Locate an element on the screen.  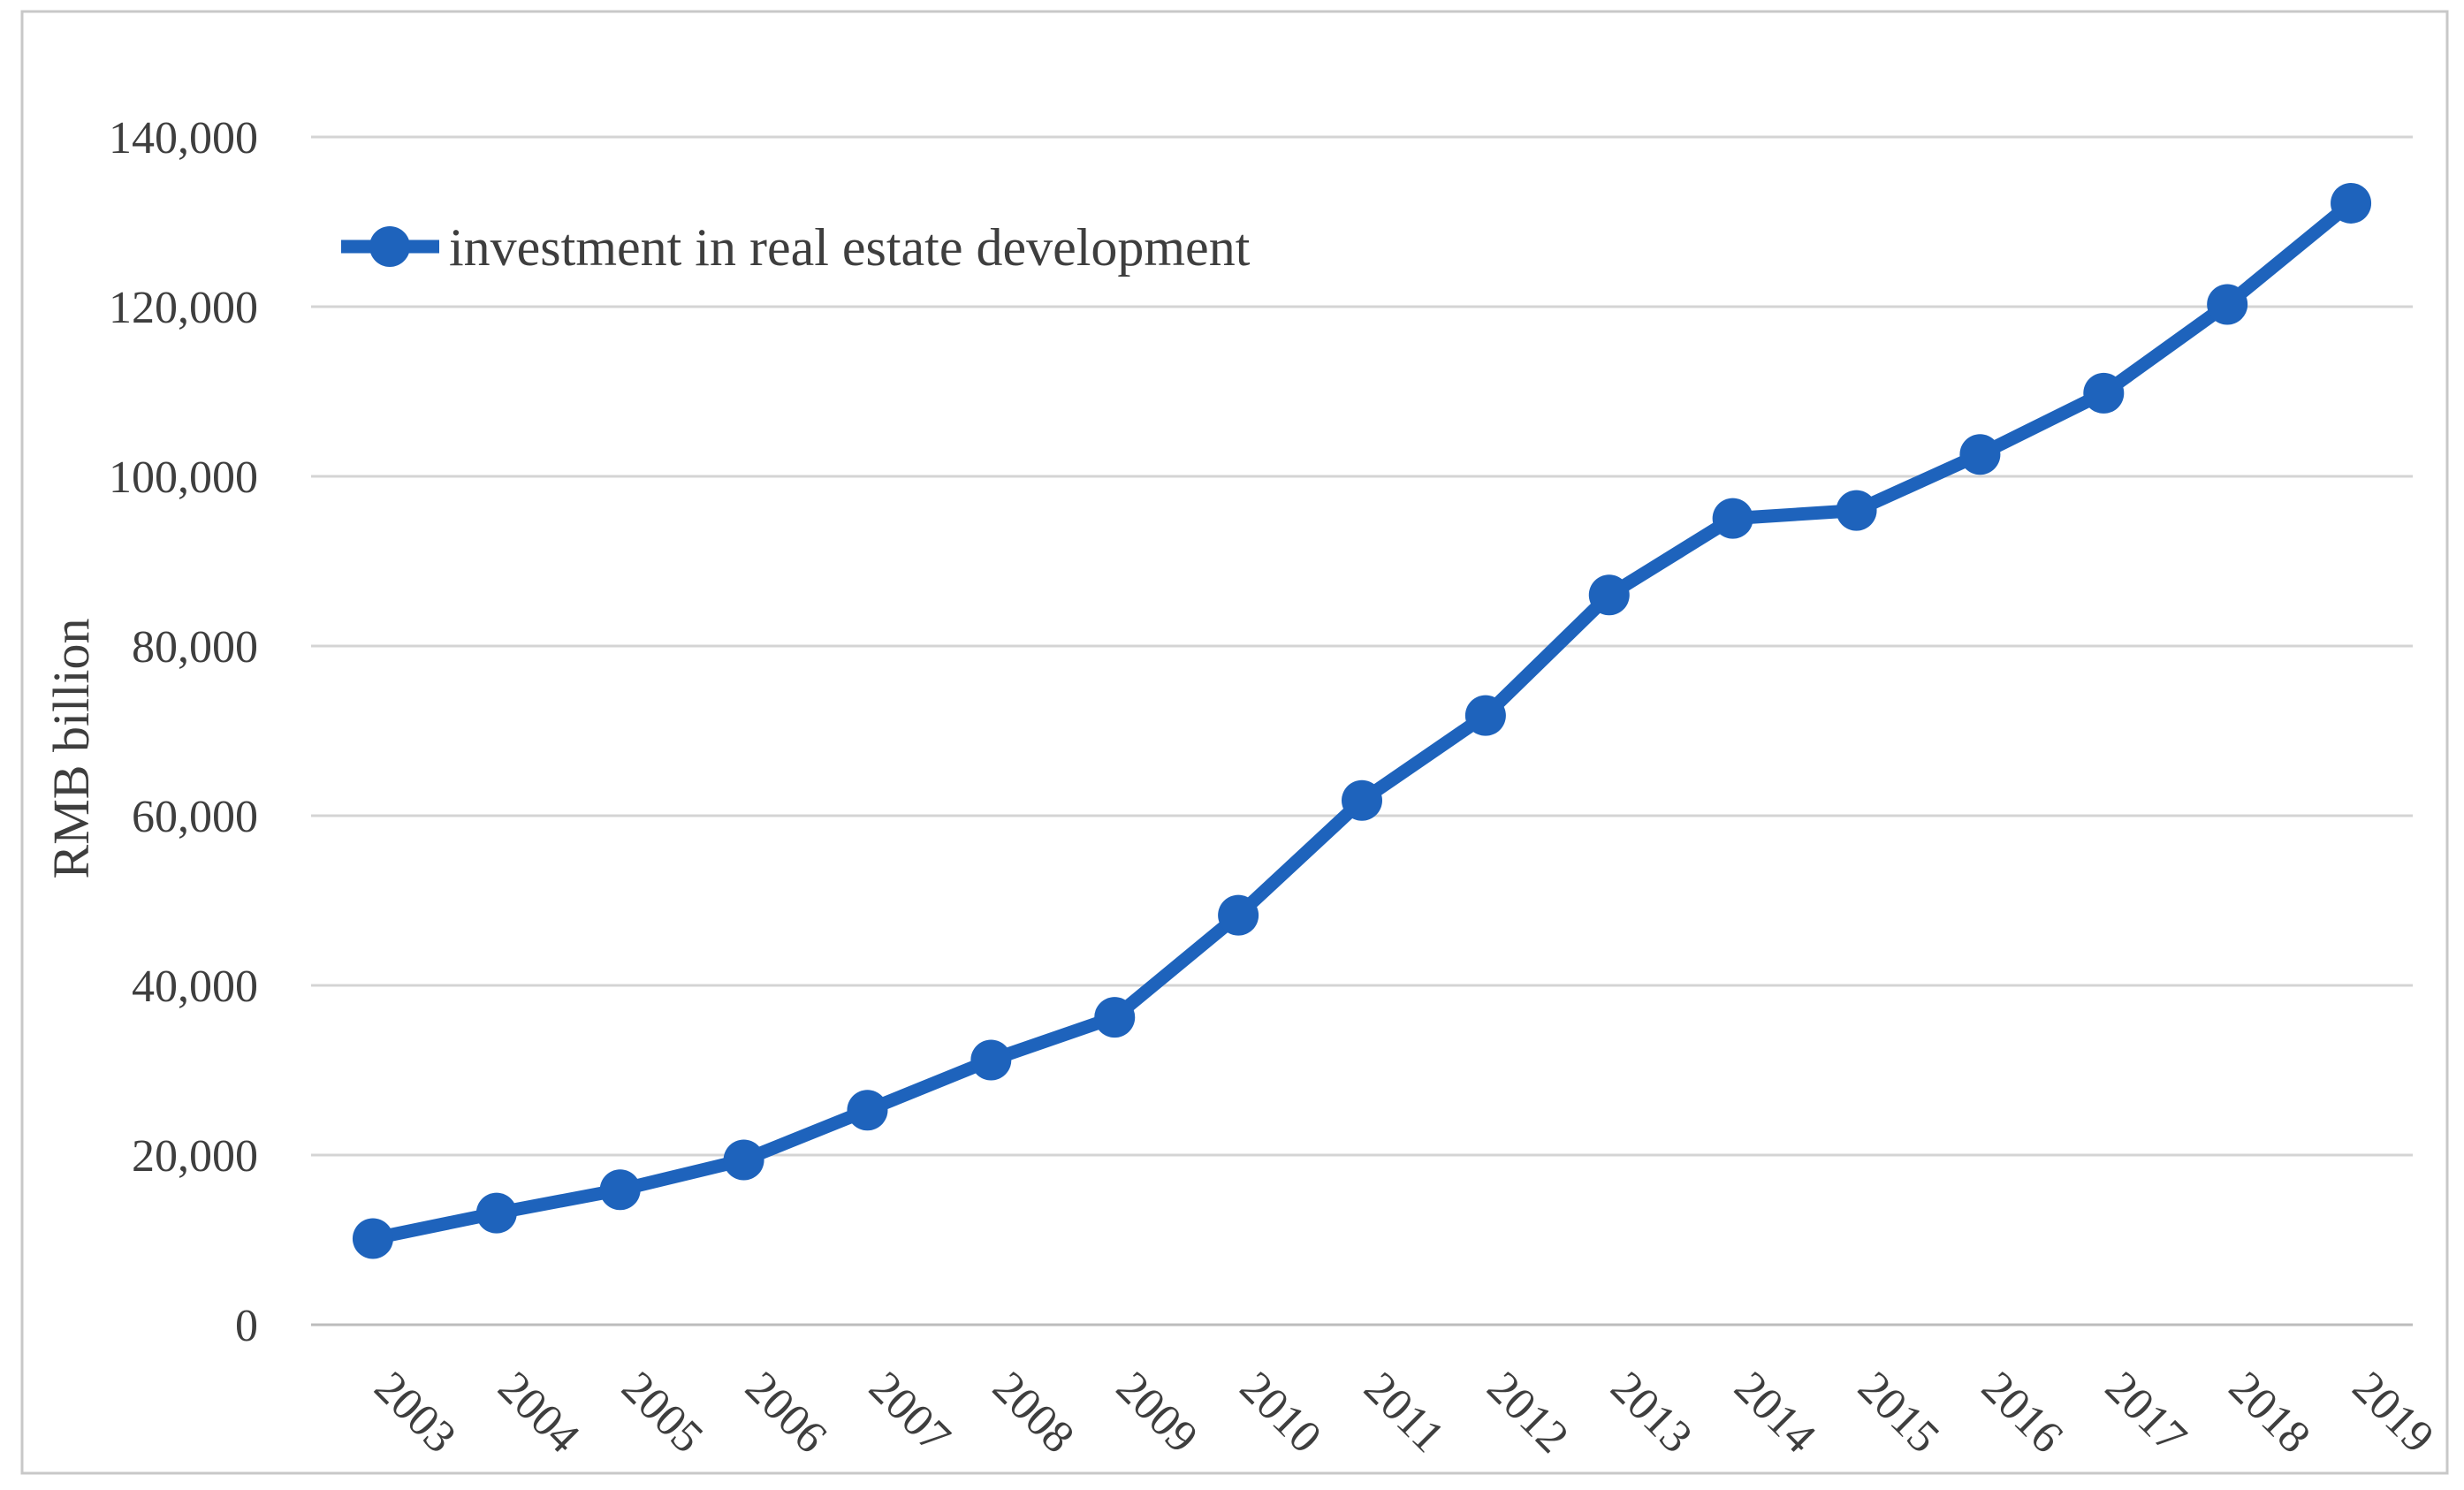
data-point-2015 is located at coordinates (1856, 511).